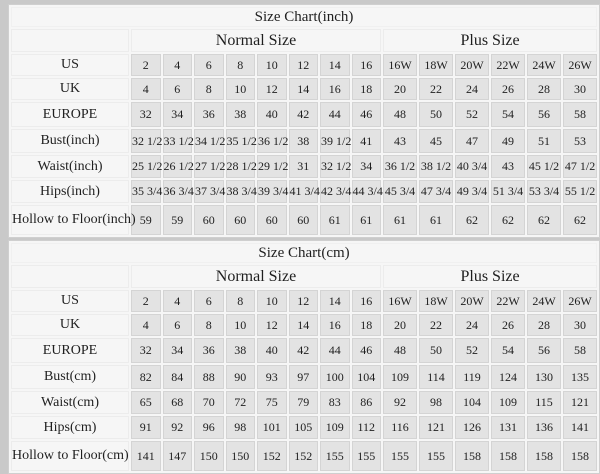  I want to click on size-cell: 27 1/2, so click(209, 166).